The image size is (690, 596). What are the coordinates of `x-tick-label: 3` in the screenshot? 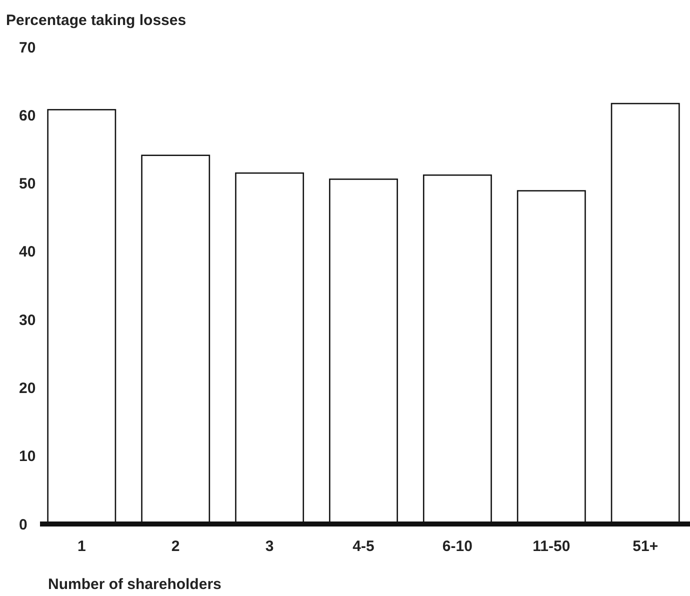 It's located at (269, 546).